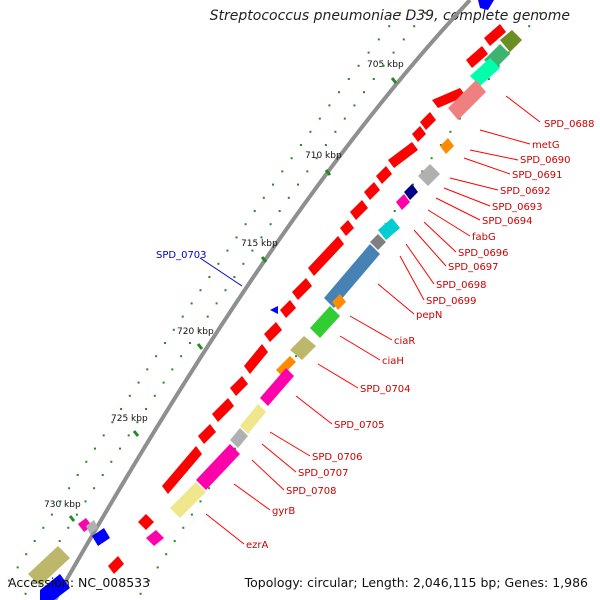 This screenshot has width=600, height=600. Describe the element at coordinates (311, 491) in the screenshot. I see `gene-label: SPD_0708` at that location.